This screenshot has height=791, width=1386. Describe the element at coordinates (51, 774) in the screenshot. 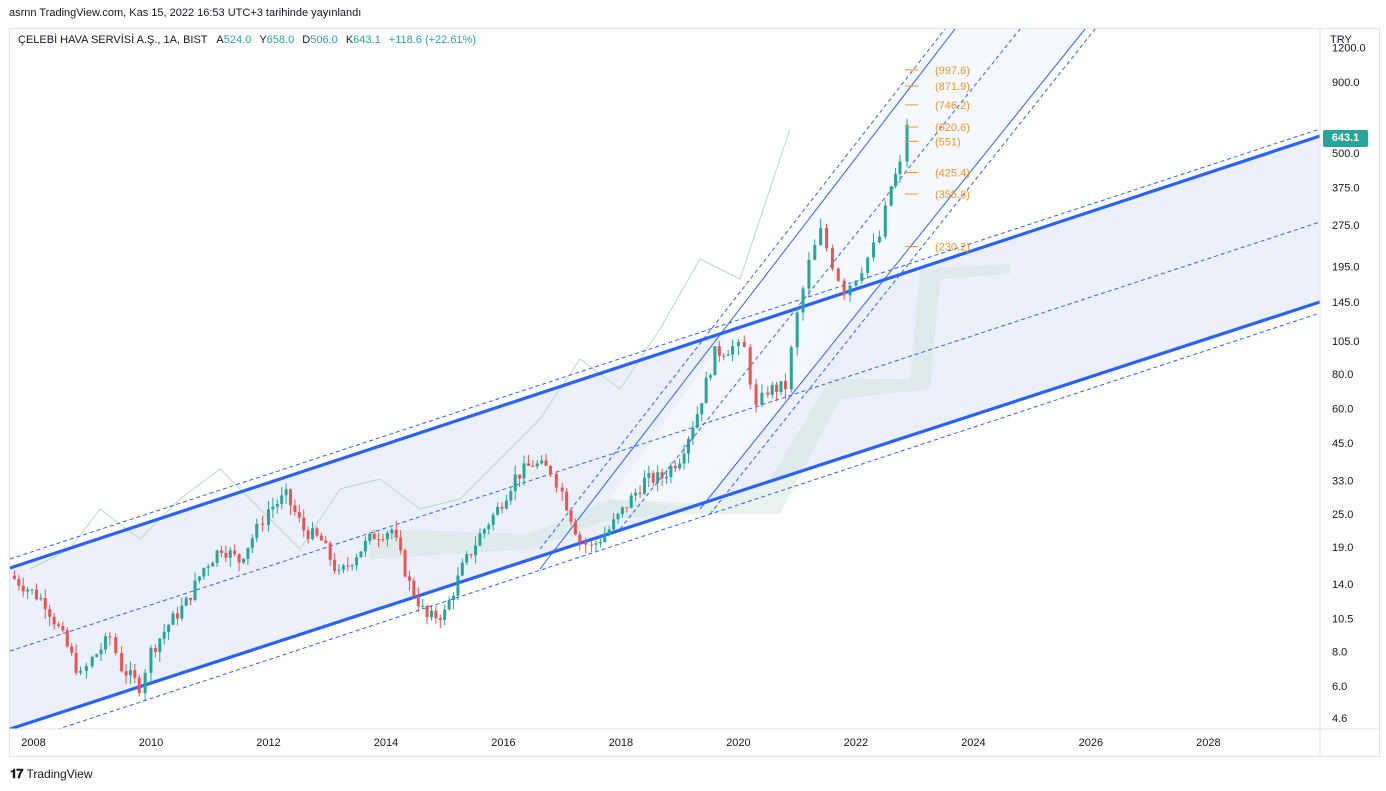

I see `footer-brand: 𝟏𝟕 TradingView` at that location.